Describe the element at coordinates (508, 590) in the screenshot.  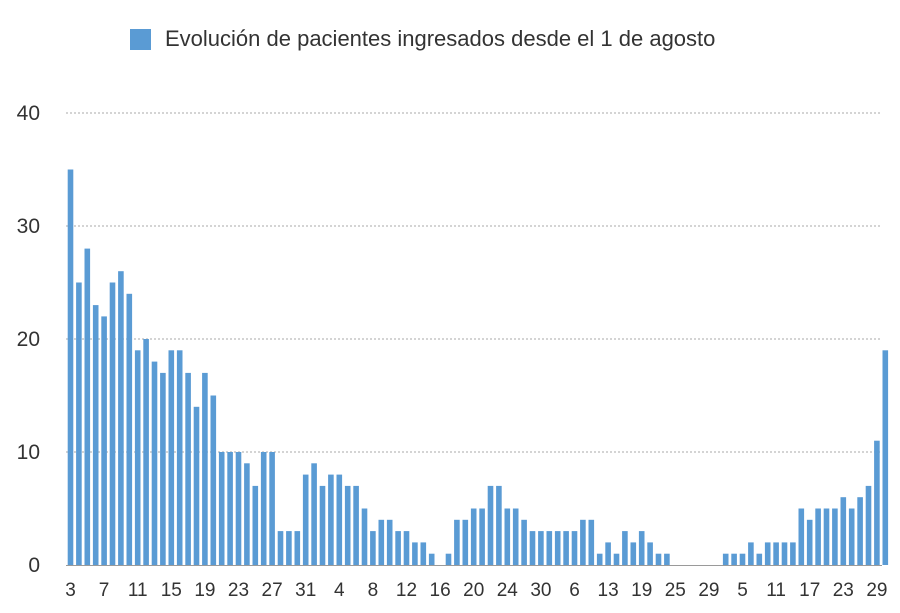
I see `x-tick-label: 24` at that location.